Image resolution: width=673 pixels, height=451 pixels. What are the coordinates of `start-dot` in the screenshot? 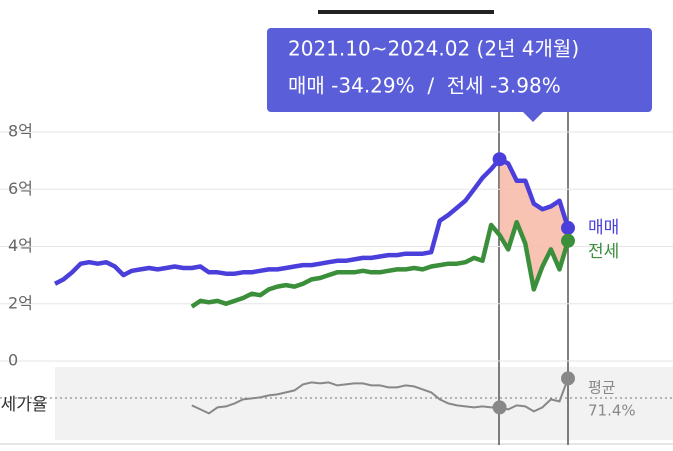 It's located at (499, 159).